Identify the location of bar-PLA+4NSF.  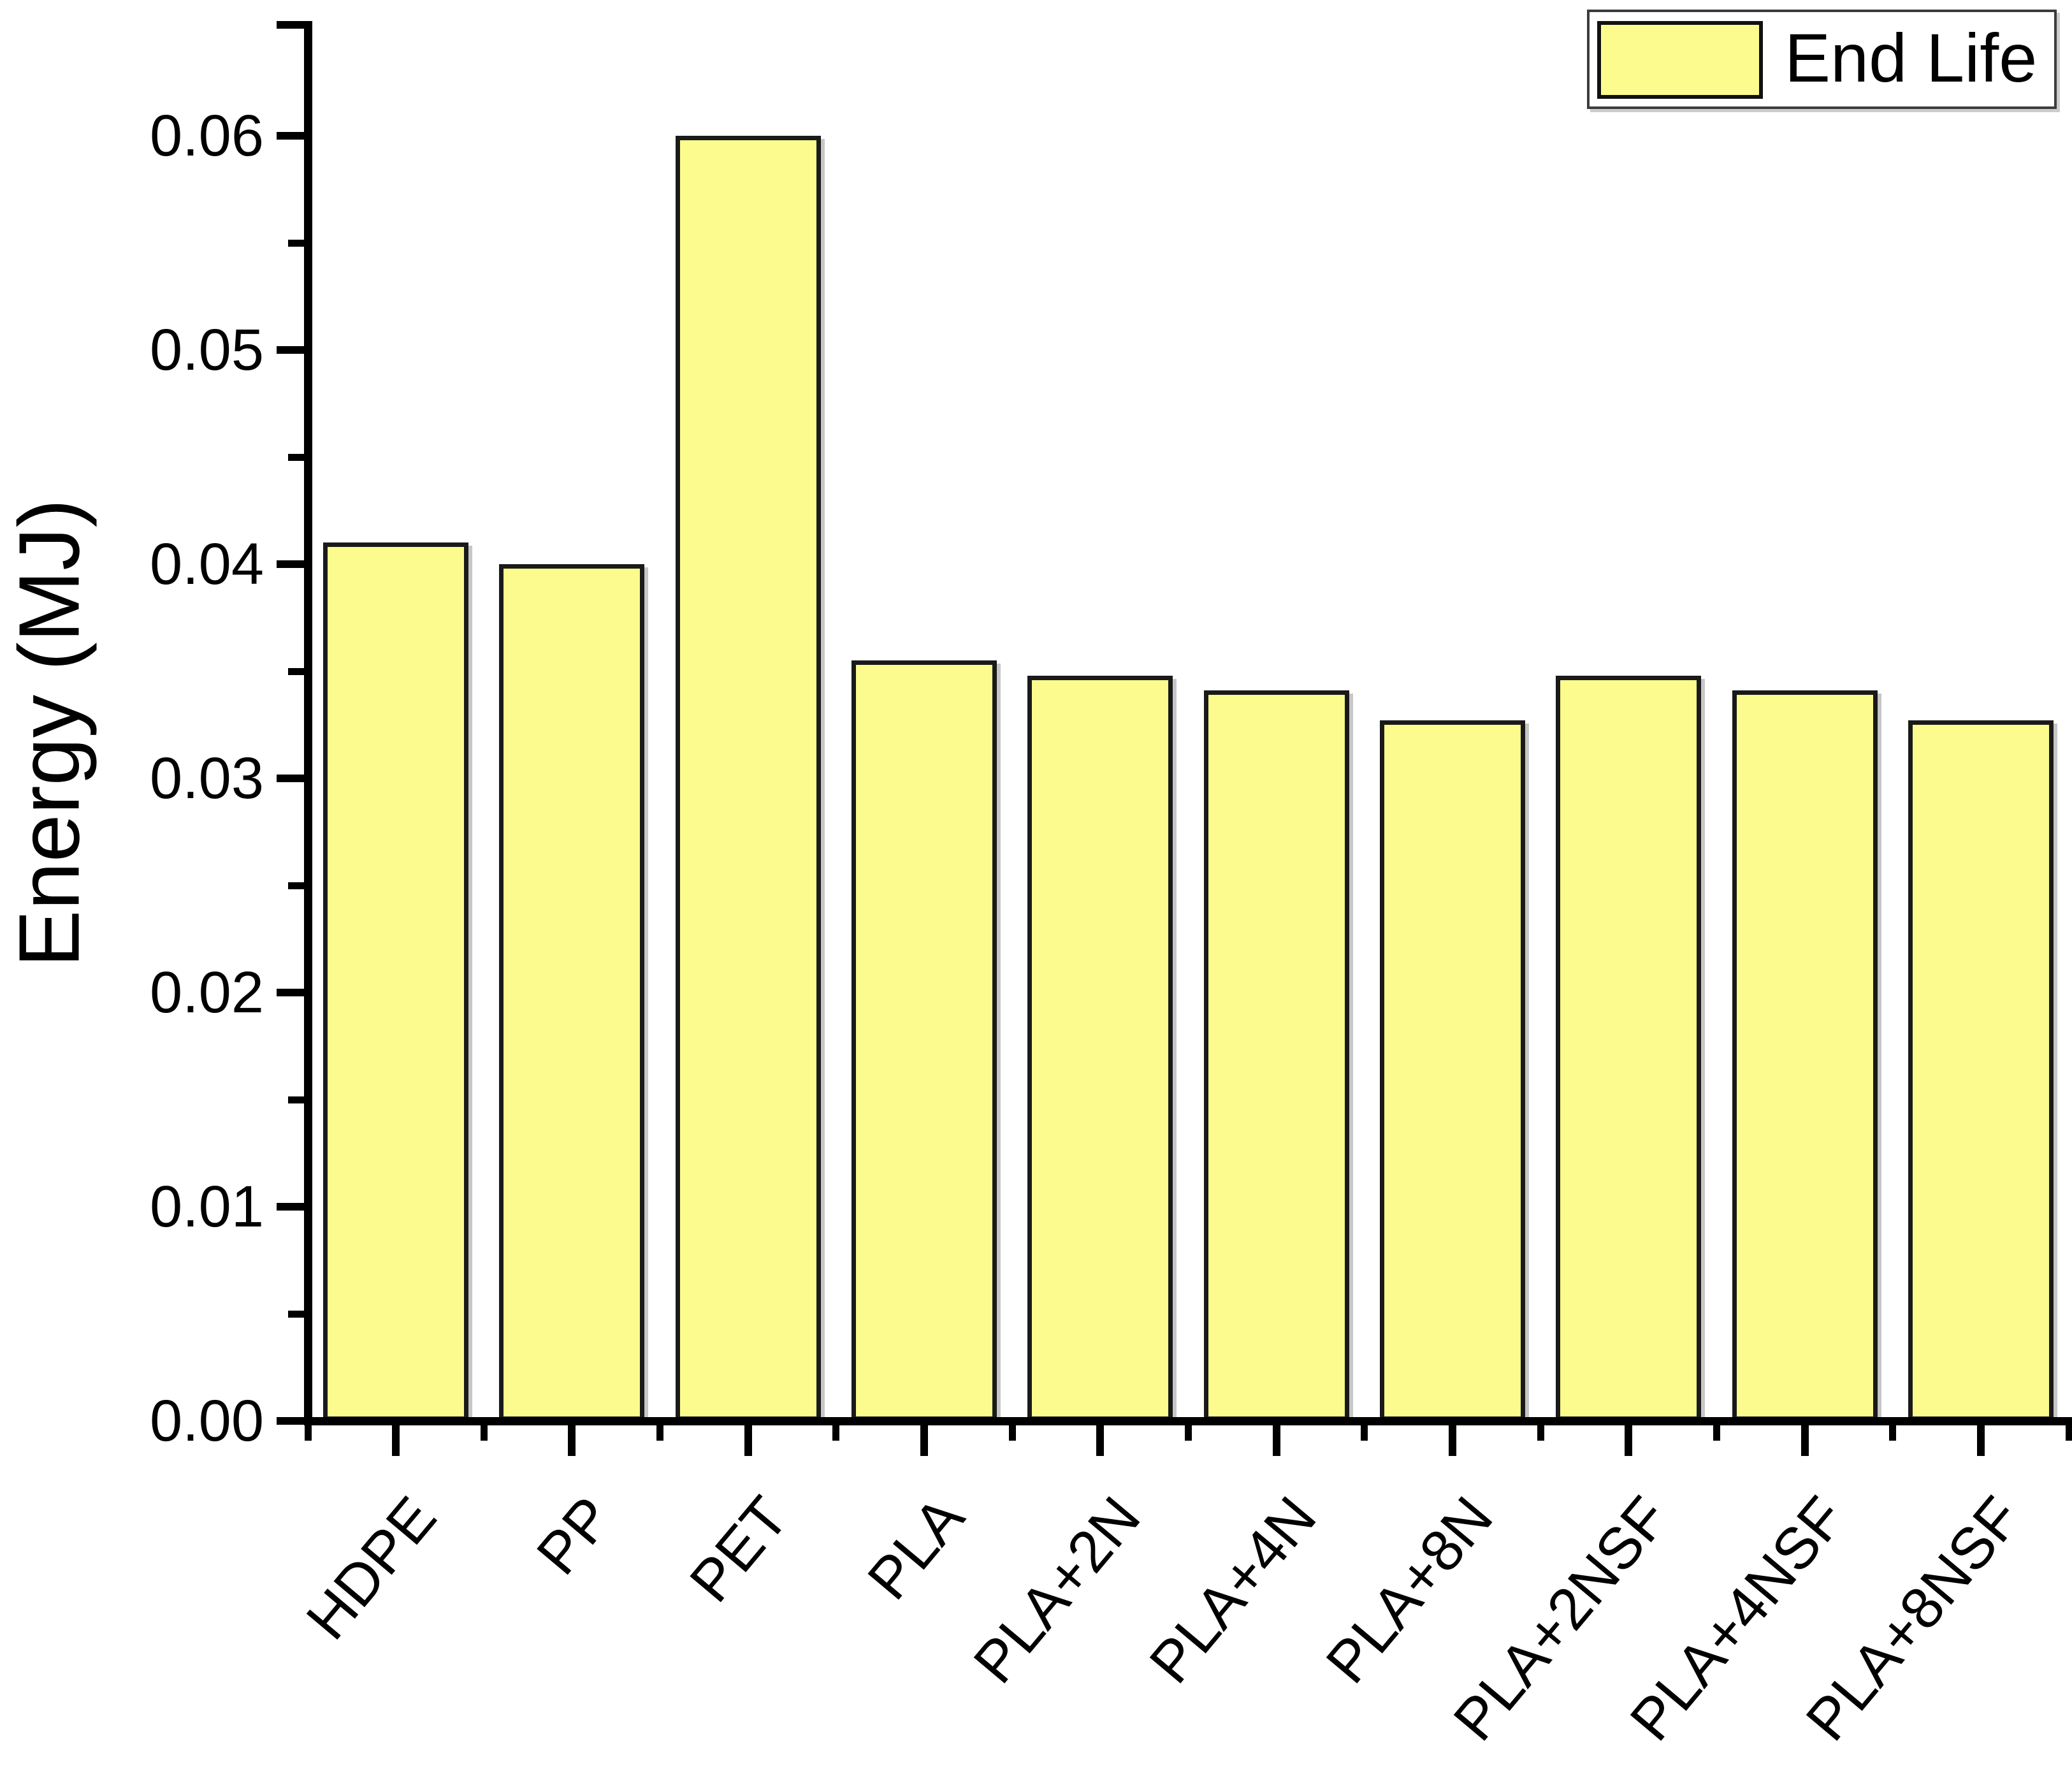
(1805, 1055).